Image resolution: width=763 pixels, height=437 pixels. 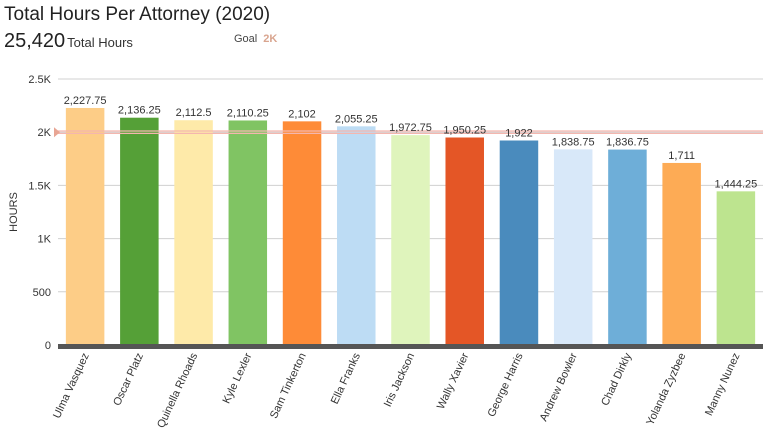 I want to click on bar-value-label: 2,227.75, so click(x=85, y=101).